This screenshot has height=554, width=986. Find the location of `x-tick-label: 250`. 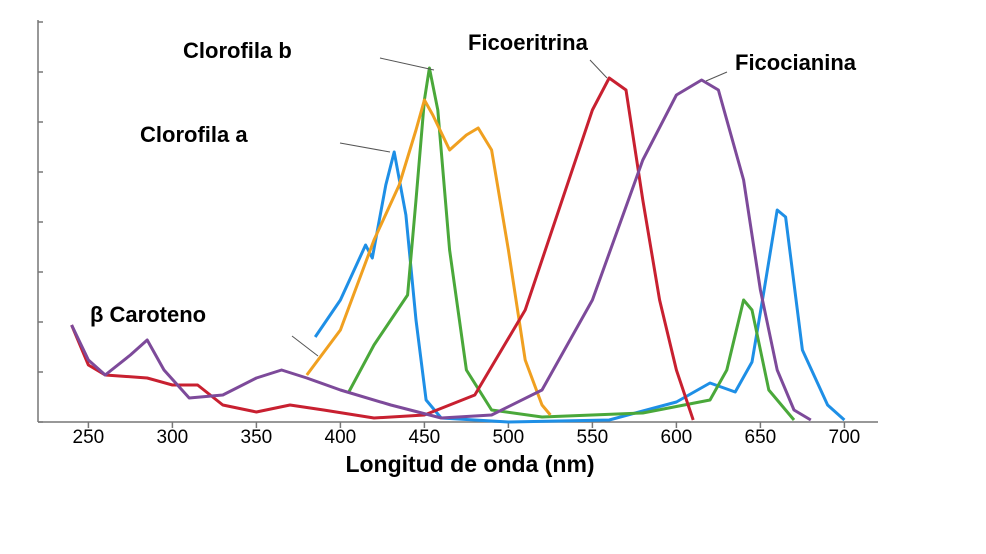

x-tick-label: 250 is located at coordinates (89, 437).